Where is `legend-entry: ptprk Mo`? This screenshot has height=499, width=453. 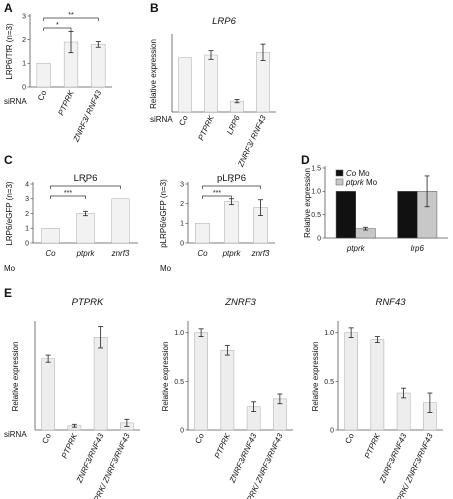
legend-entry: ptprk Mo is located at coordinates (361, 182).